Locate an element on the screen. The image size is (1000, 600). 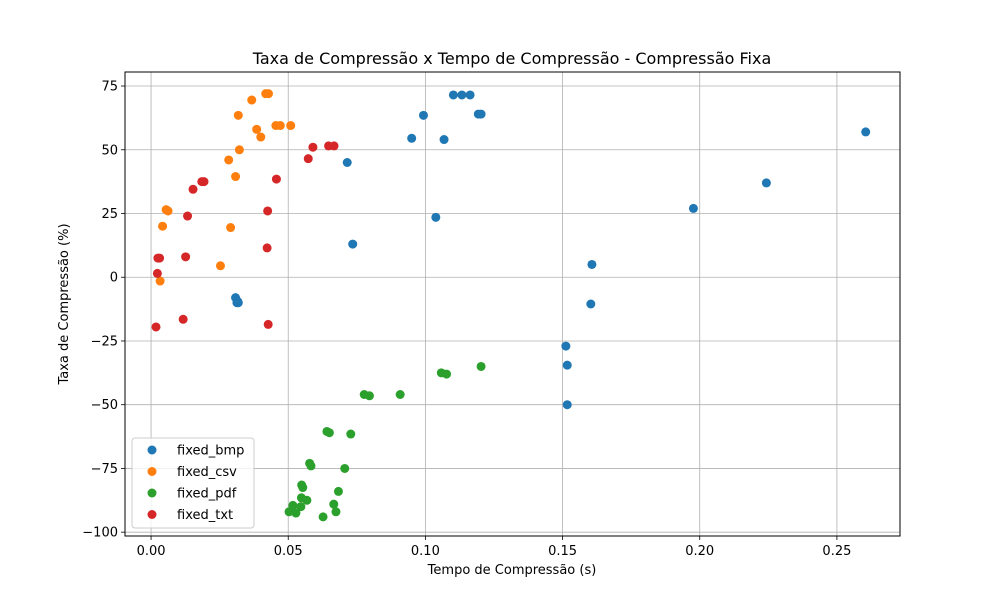
x-tick-label: 0.25 is located at coordinates (836, 551).